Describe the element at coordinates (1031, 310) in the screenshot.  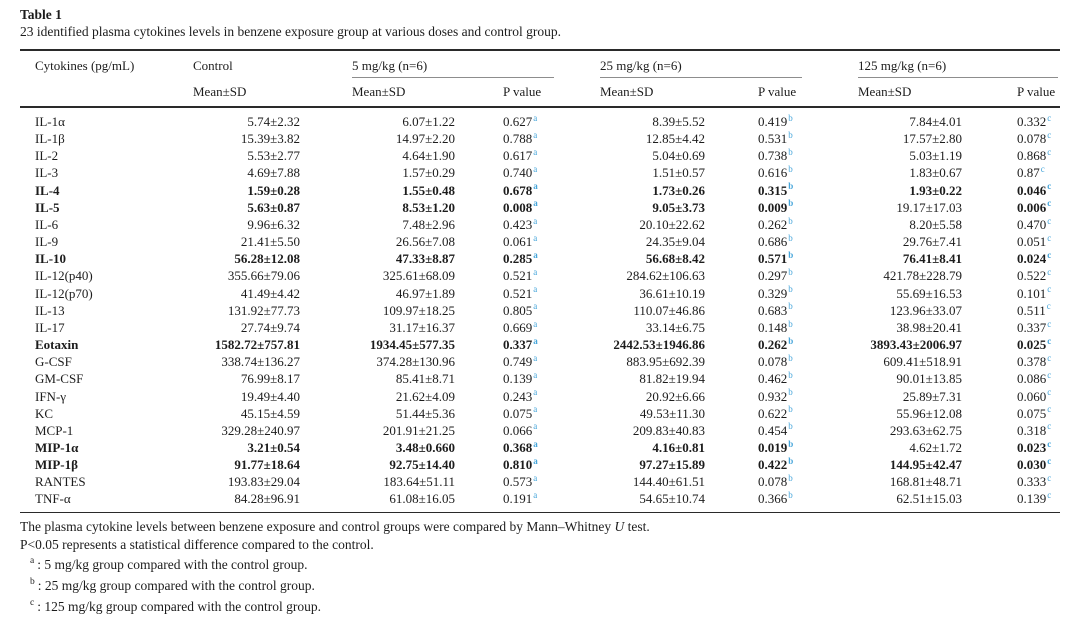
I see `cell-value: 0.511` at that location.